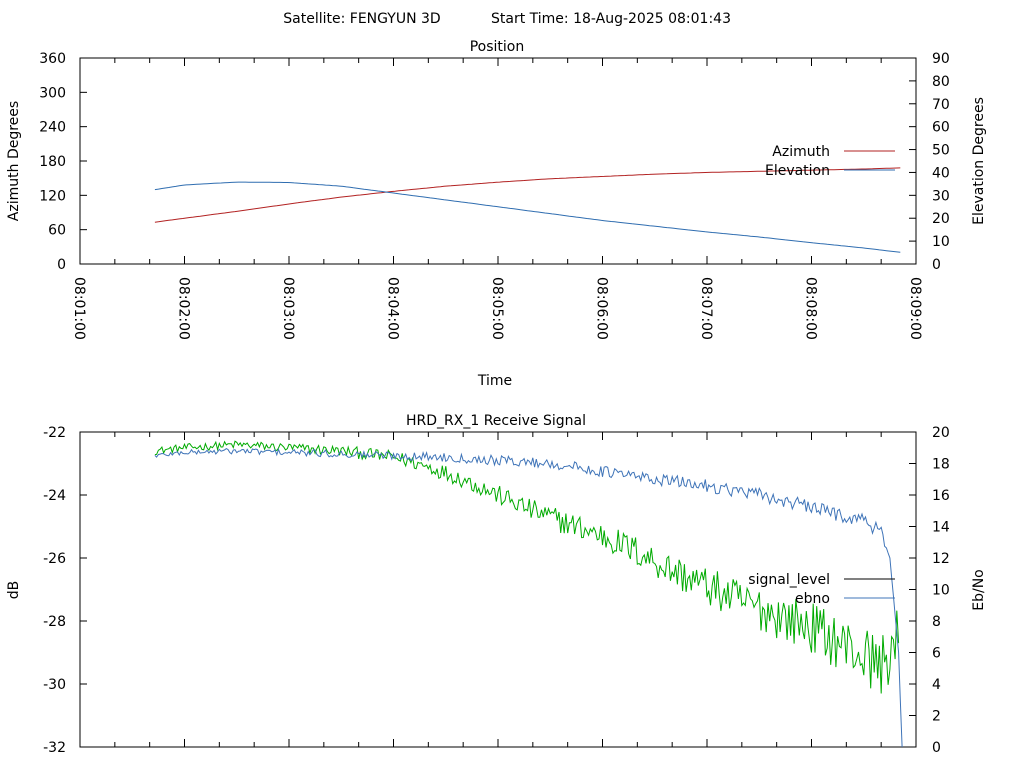 Image resolution: width=1024 pixels, height=772 pixels. What do you see at coordinates (54, 433) in the screenshot?
I see `y-tick-label: -22` at bounding box center [54, 433].